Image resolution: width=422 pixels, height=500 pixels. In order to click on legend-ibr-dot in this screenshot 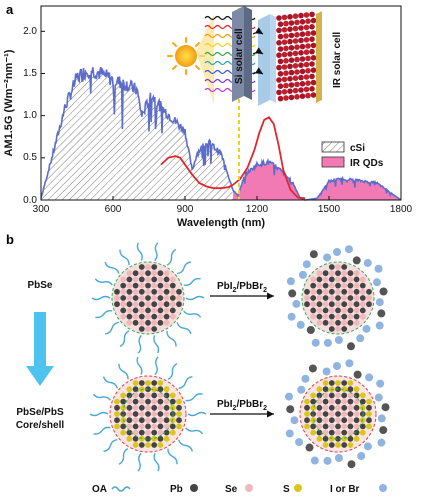, I will do `click(383, 488)`.